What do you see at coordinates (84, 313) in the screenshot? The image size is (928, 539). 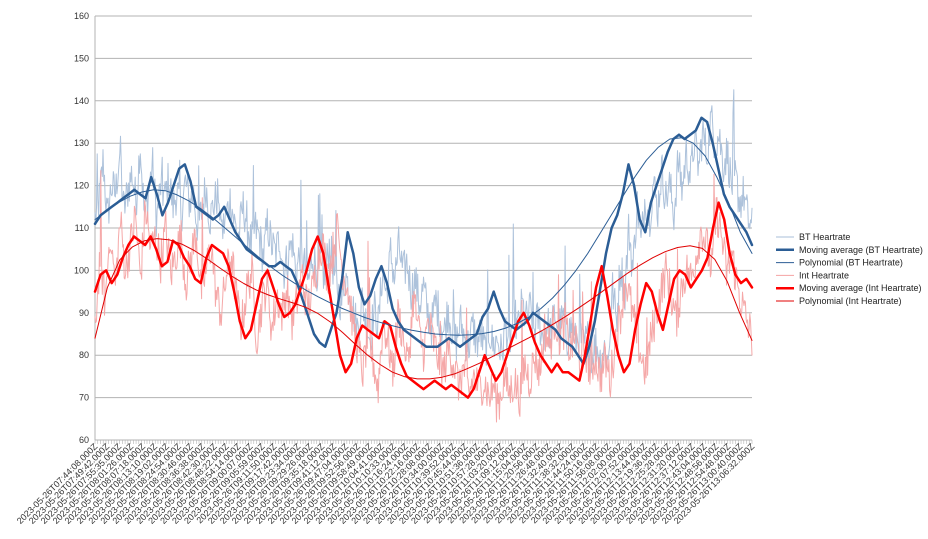 I see `y-tick-label: 90` at bounding box center [84, 313].